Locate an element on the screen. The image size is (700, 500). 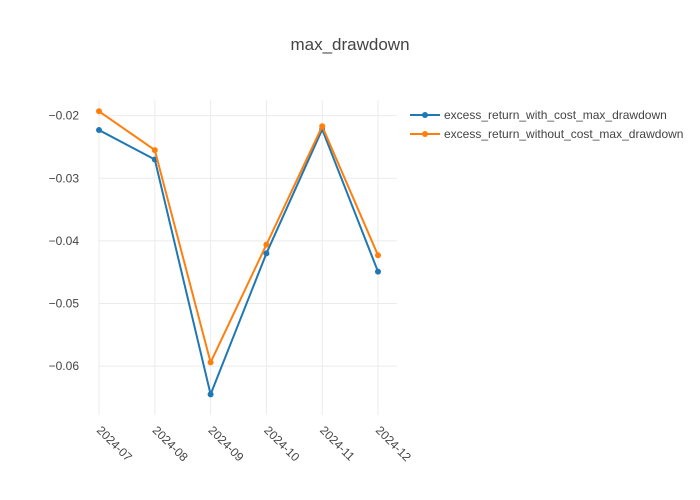
y-axis-ticks: −0.02 −0.03 −0.04 −0.05 −0.06 is located at coordinates (64, 241).